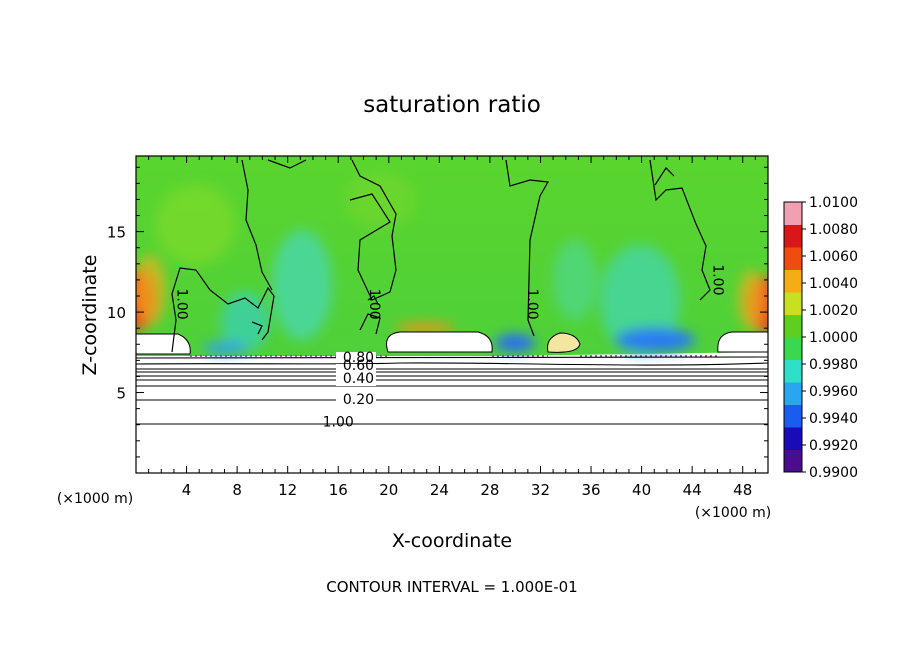 This screenshot has height=654, width=904. Describe the element at coordinates (833, 392) in the screenshot. I see `colorbar-label: 0.9960` at that location.